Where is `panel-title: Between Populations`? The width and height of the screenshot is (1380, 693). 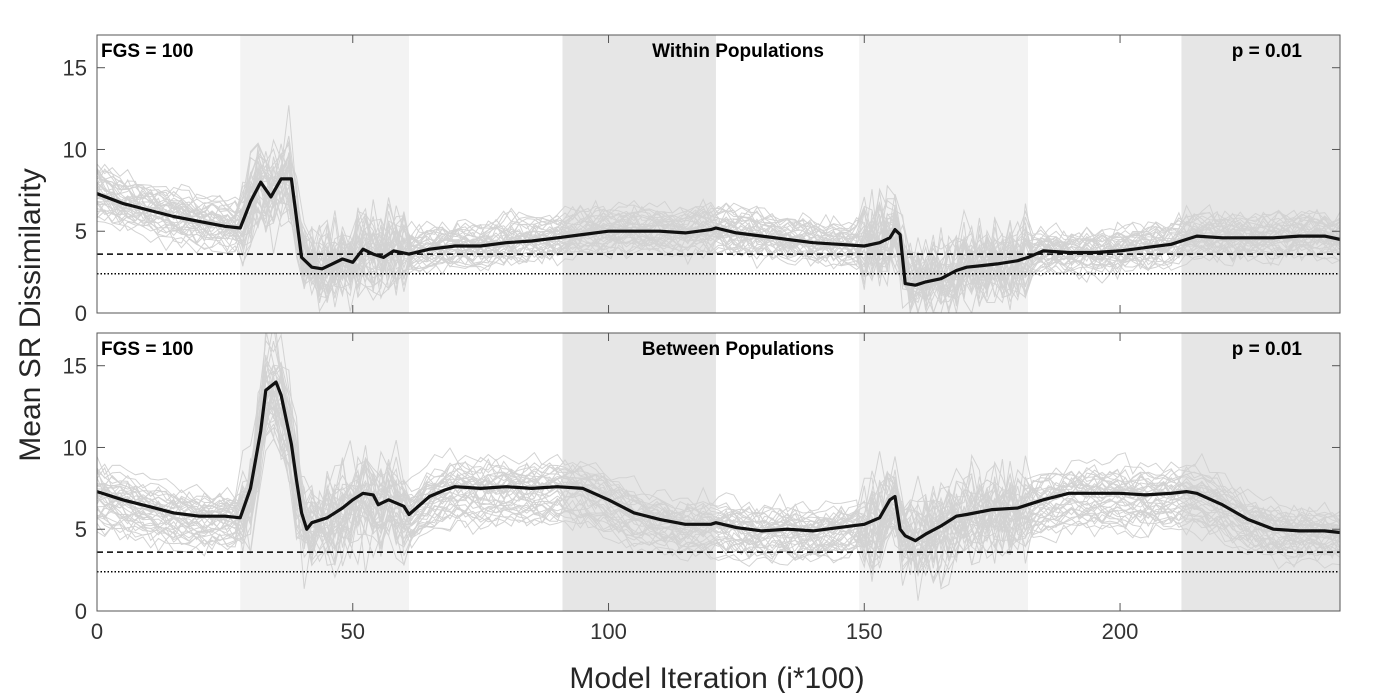
panel-title: Between Populations is located at coordinates (738, 349).